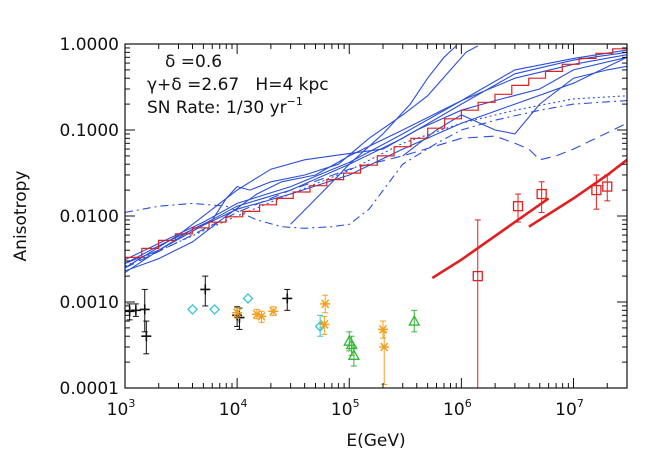  I want to click on x-tick-label: 10⁷, so click(569, 408).